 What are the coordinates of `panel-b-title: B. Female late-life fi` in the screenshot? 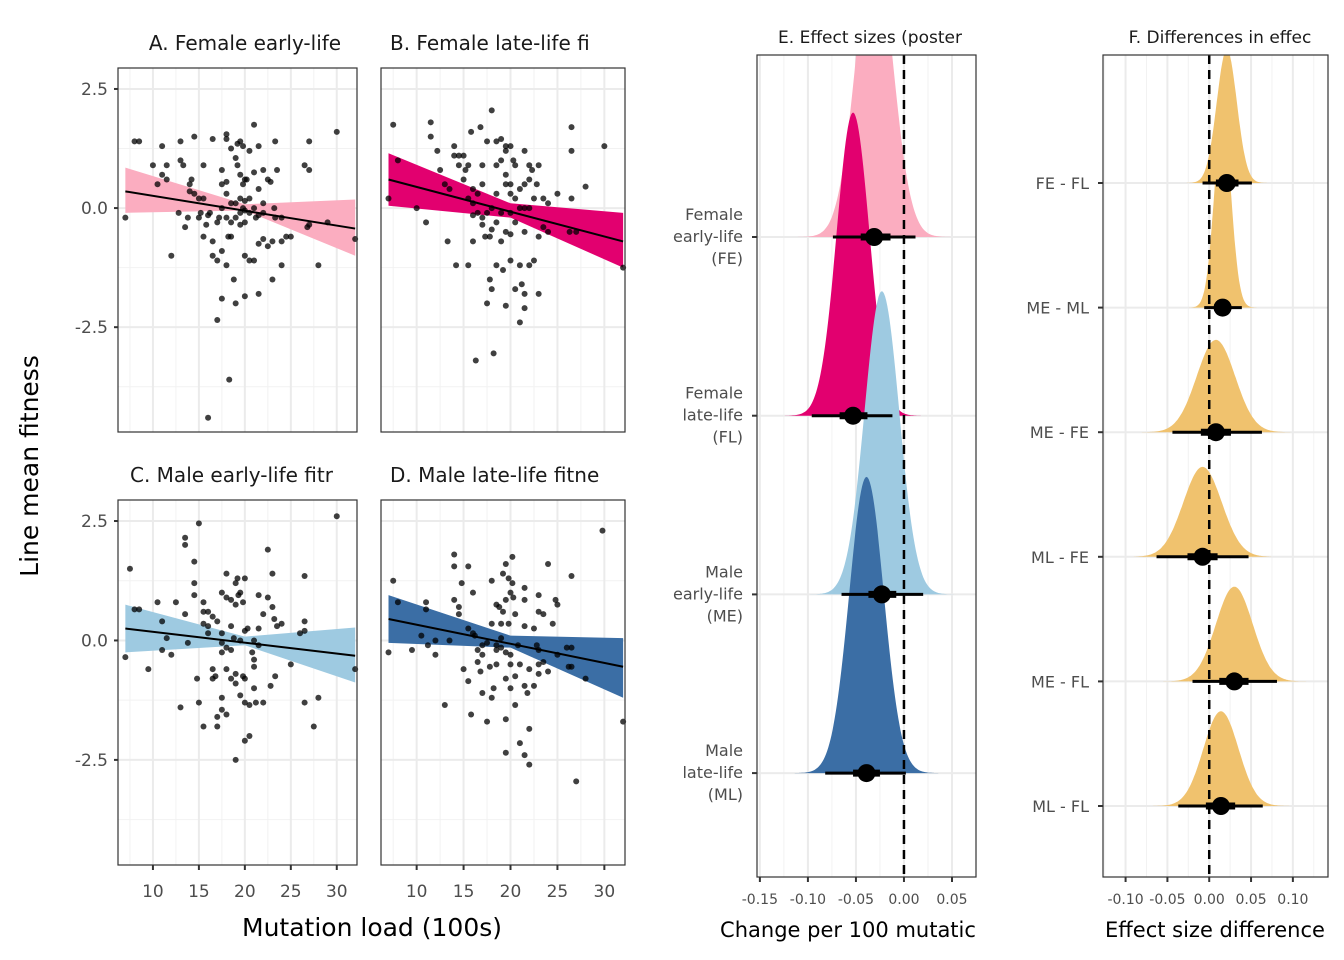 It's located at (490, 43).